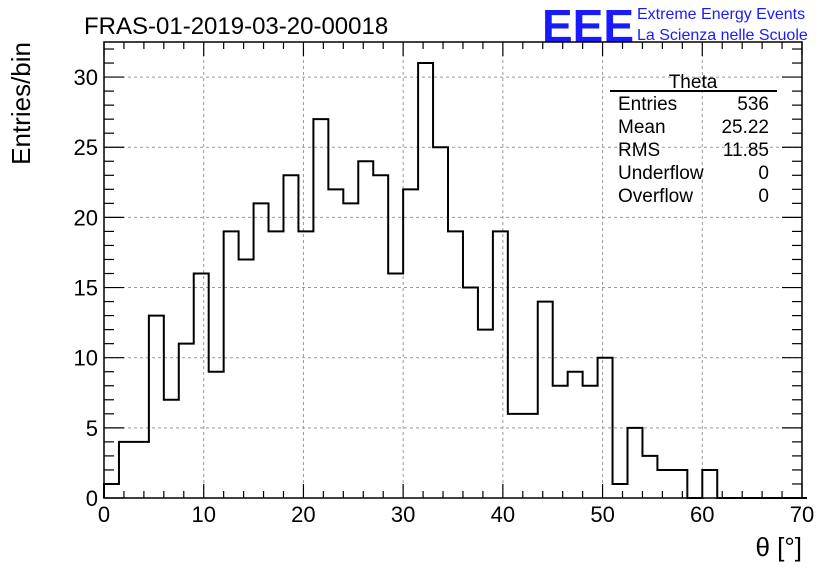  I want to click on stats-row-label: Mean, so click(642, 127).